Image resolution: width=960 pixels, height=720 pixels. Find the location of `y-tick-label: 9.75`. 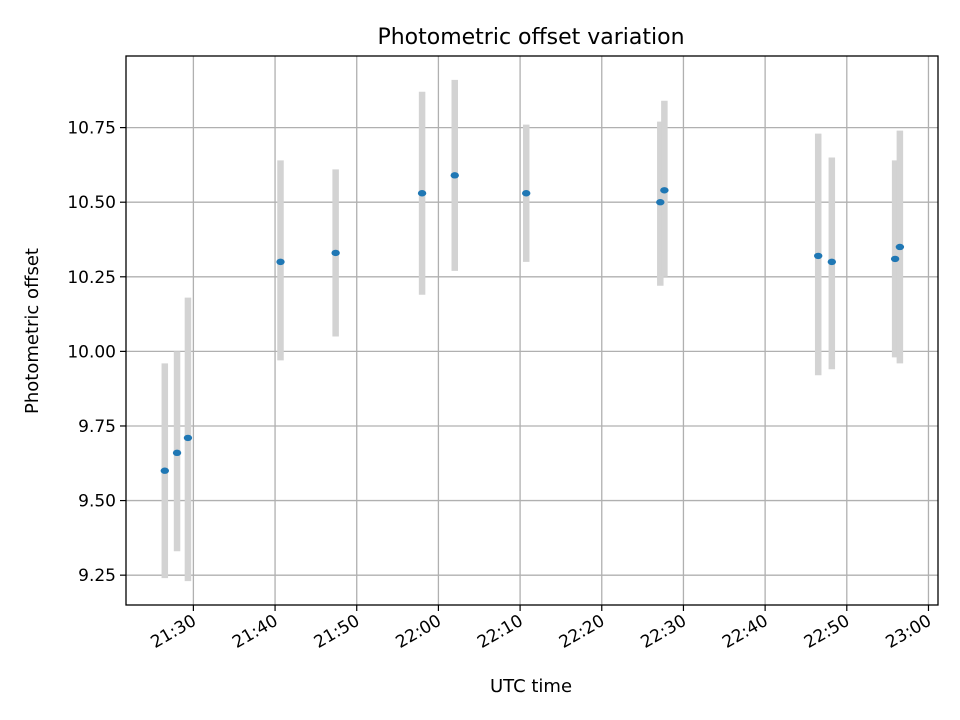

y-tick-label: 9.75 is located at coordinates (97, 427).